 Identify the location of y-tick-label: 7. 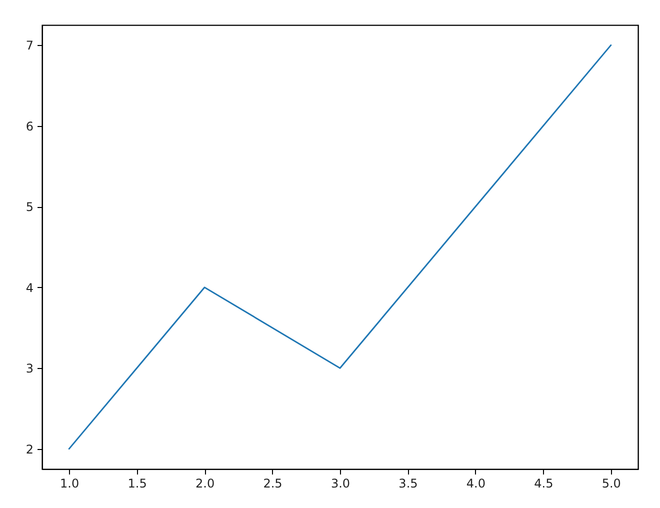
(30, 45).